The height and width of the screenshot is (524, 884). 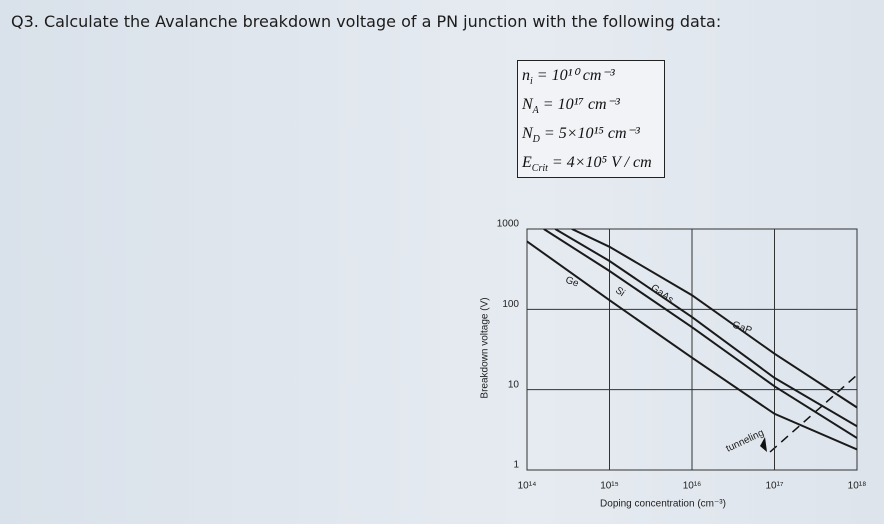 I want to click on x-tick-label: 10¹⁶, so click(x=692, y=486).